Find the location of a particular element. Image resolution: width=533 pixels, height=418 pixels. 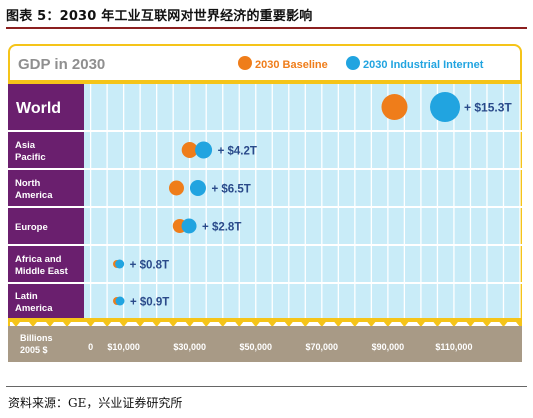

figure-caption: 图表 5：2030 年工业互联网对世界经济的重要影响 is located at coordinates (159, 16).